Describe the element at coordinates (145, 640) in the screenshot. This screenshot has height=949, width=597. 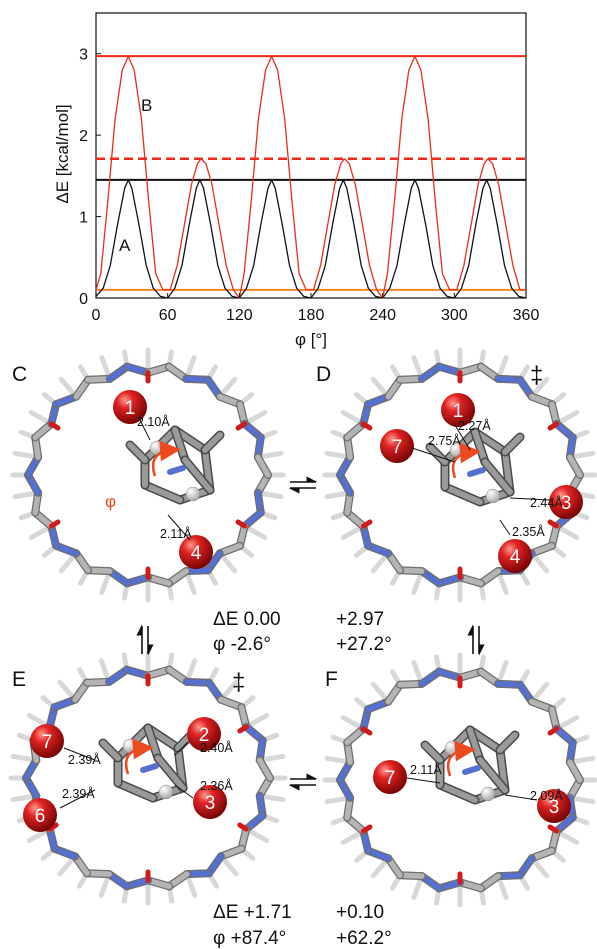
I see `equilibrium-arrows-ce` at that location.